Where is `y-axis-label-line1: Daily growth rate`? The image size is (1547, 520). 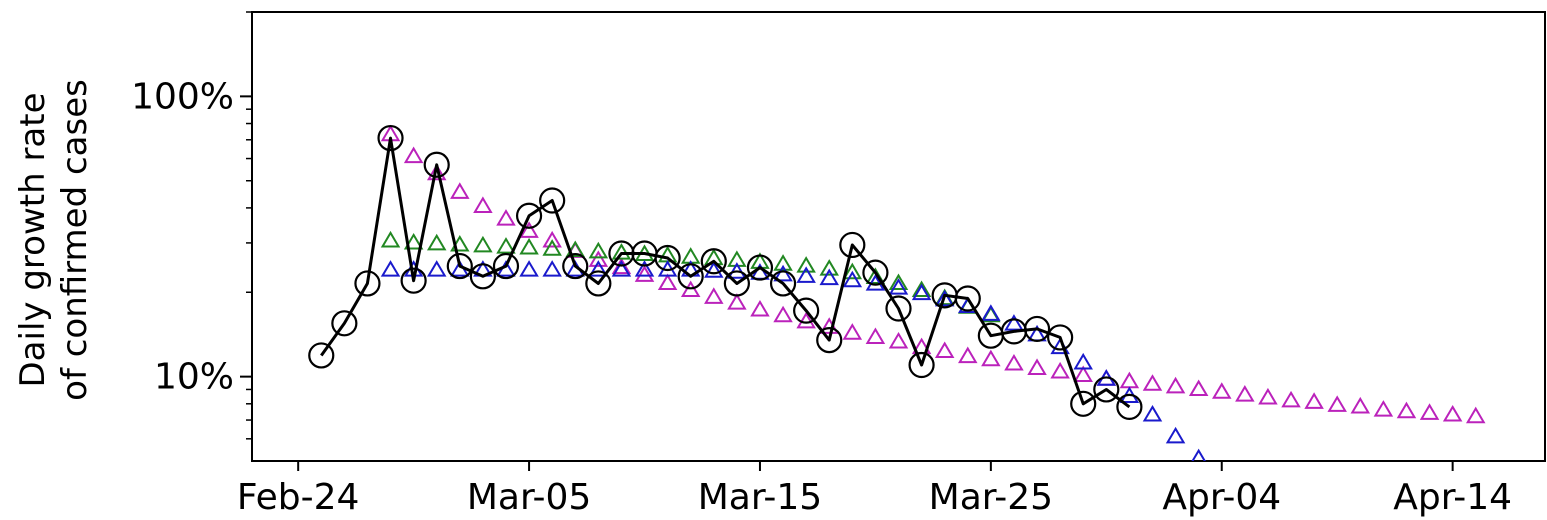
y-axis-label-line1: Daily growth rate is located at coordinates (33, 239).